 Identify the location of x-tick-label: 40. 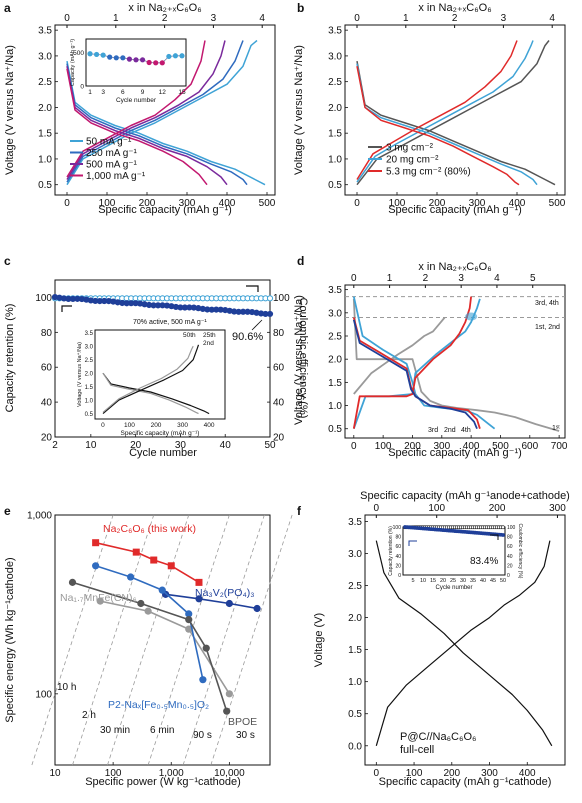
(226, 445).